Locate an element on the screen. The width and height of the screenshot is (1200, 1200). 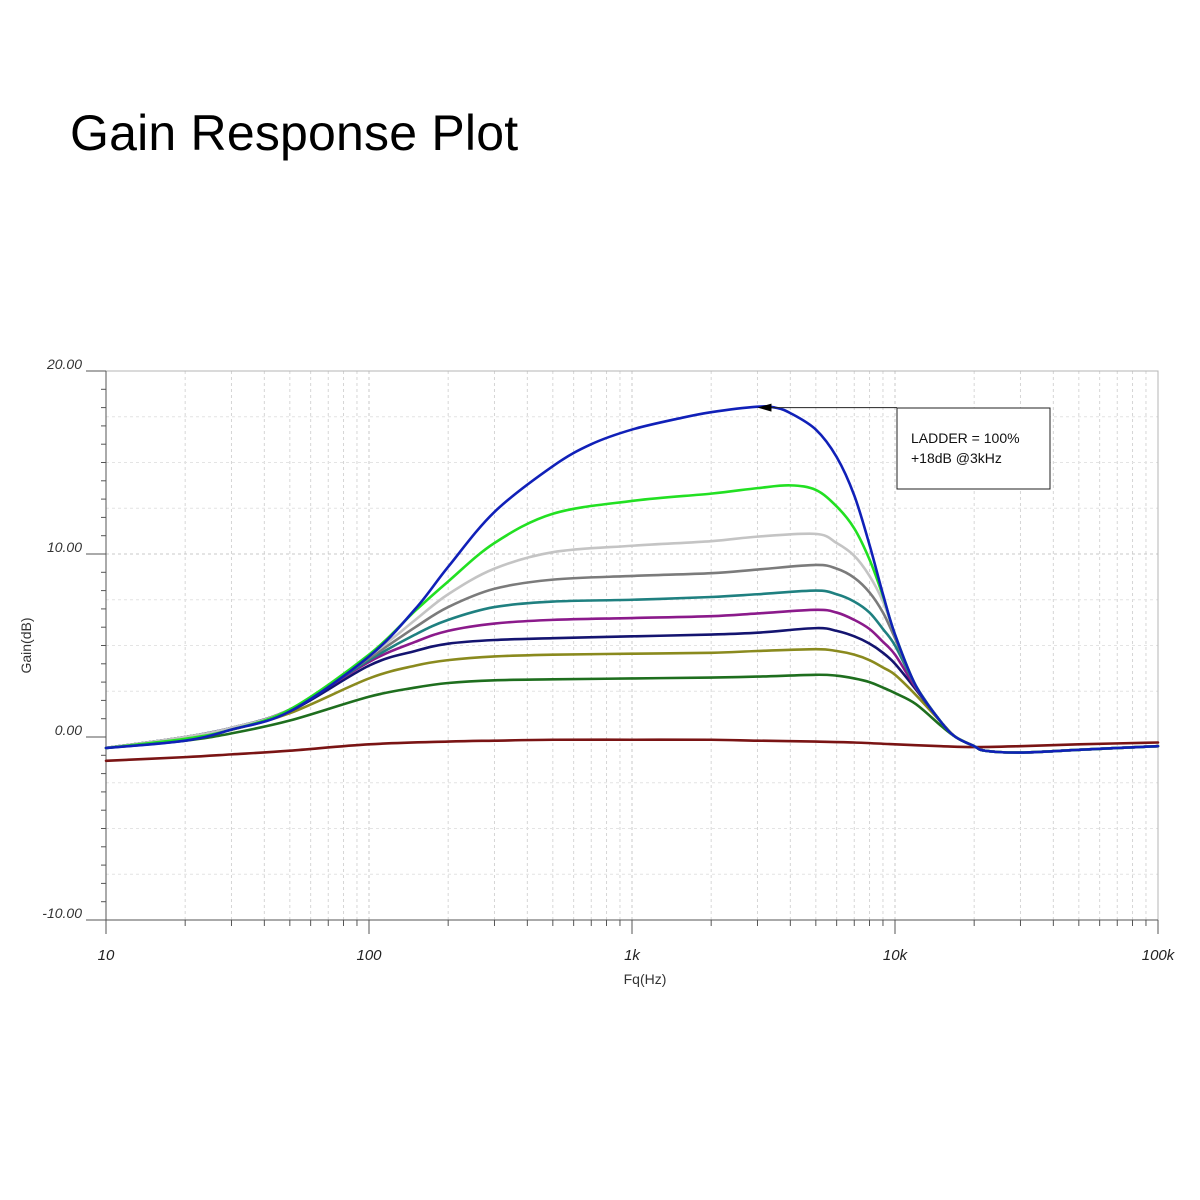
y-tick-label: 20.00 is located at coordinates (64, 364).